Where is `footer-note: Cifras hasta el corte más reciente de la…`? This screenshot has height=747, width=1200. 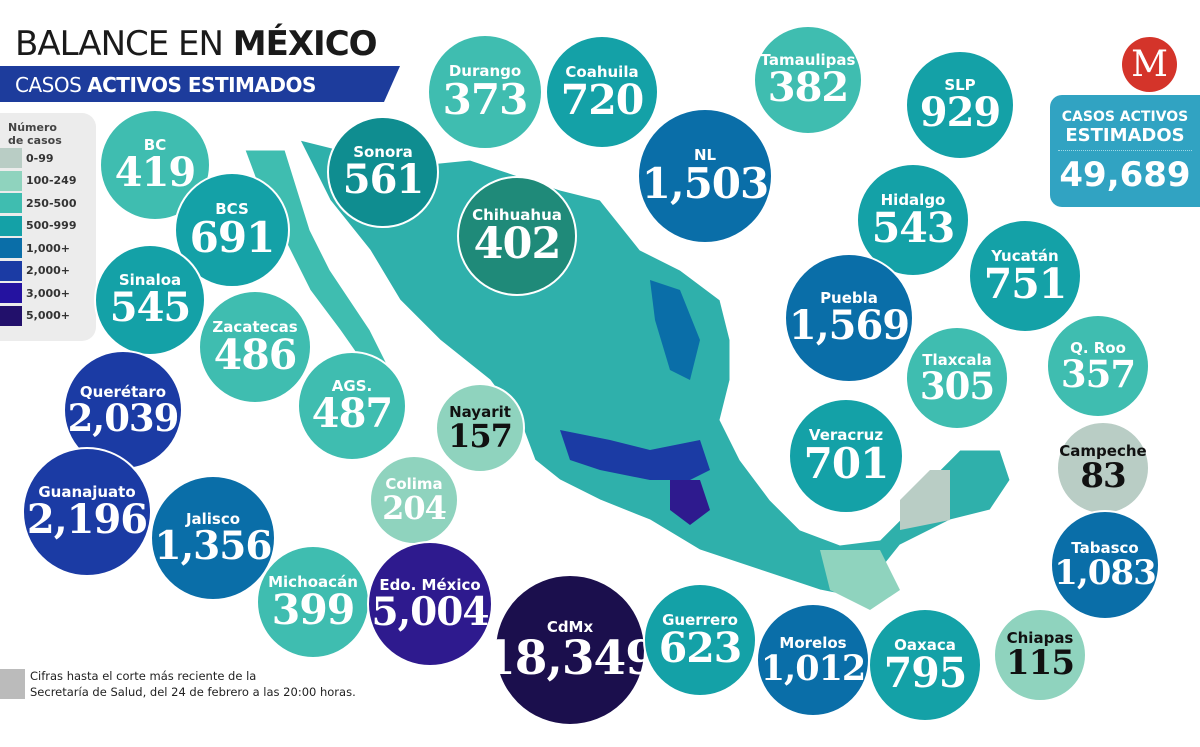
footer-note: Cifras hasta el corte más reciente de la… is located at coordinates (193, 684).